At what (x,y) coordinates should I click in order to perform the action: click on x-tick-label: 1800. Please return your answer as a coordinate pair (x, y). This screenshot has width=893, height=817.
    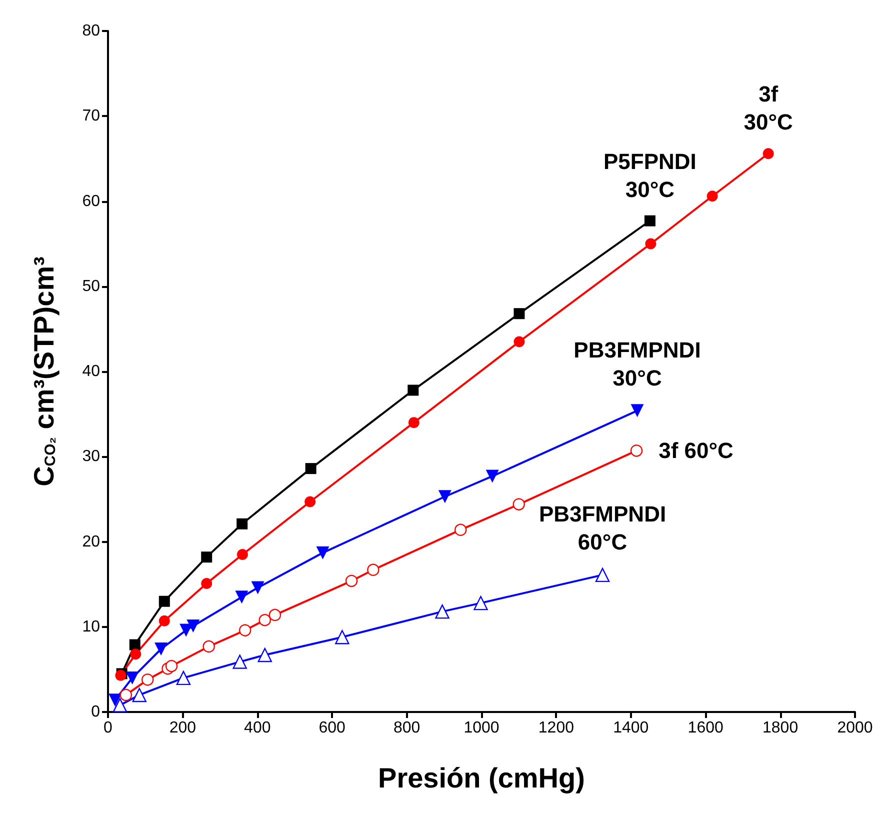
    Looking at the image, I should click on (780, 728).